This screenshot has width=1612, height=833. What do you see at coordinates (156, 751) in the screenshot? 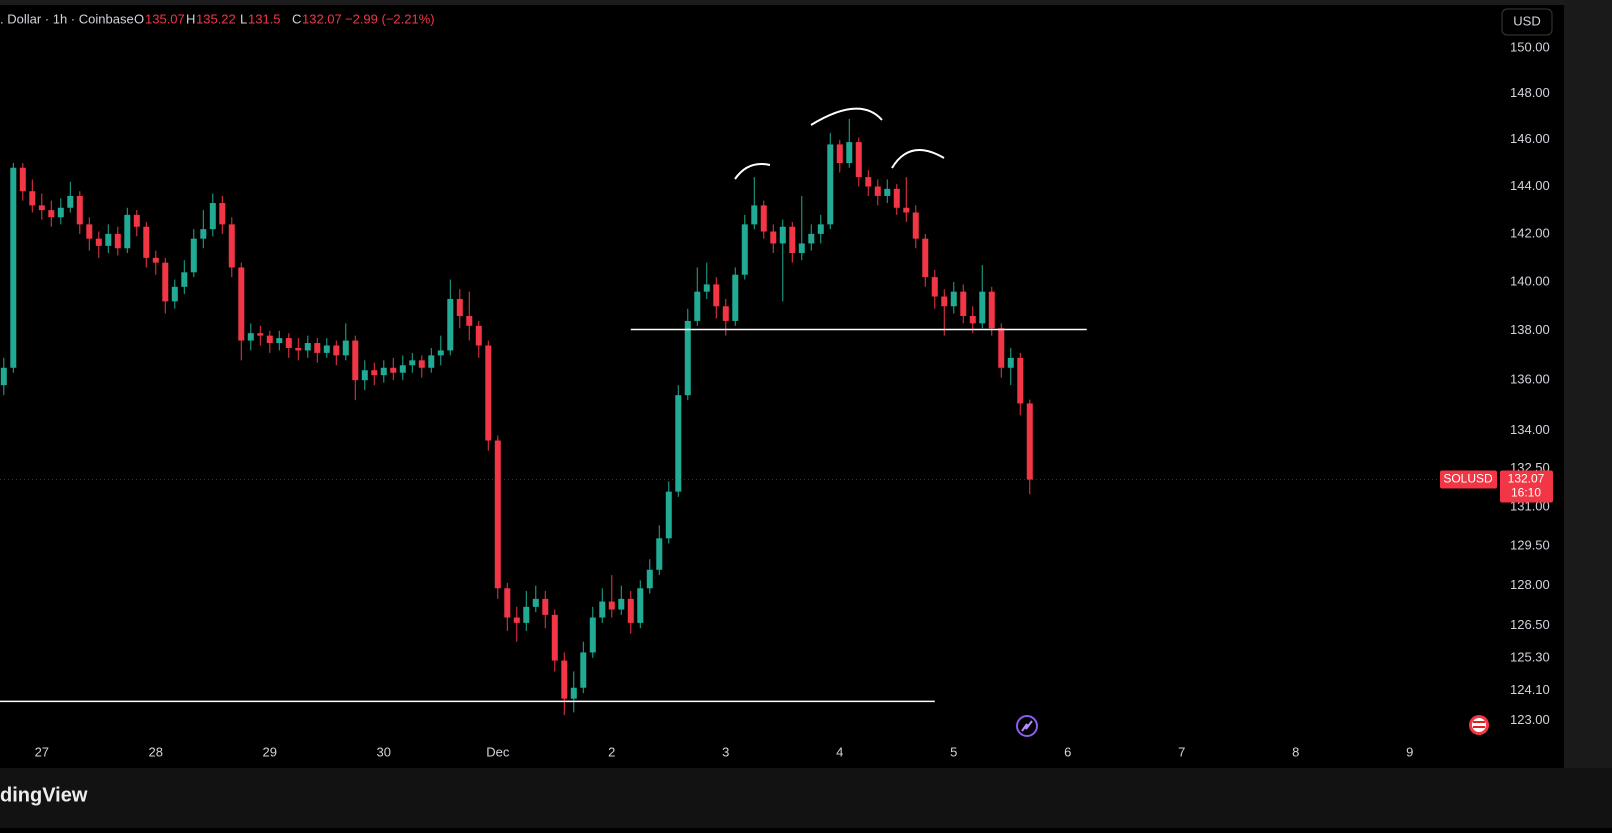
I see `x-tick-label: 28` at bounding box center [156, 751].